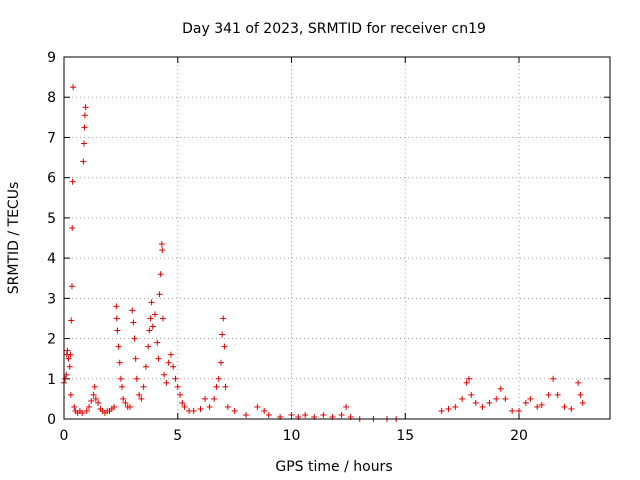 The width and height of the screenshot is (640, 480). I want to click on y-tick-label: 2, so click(51, 340).